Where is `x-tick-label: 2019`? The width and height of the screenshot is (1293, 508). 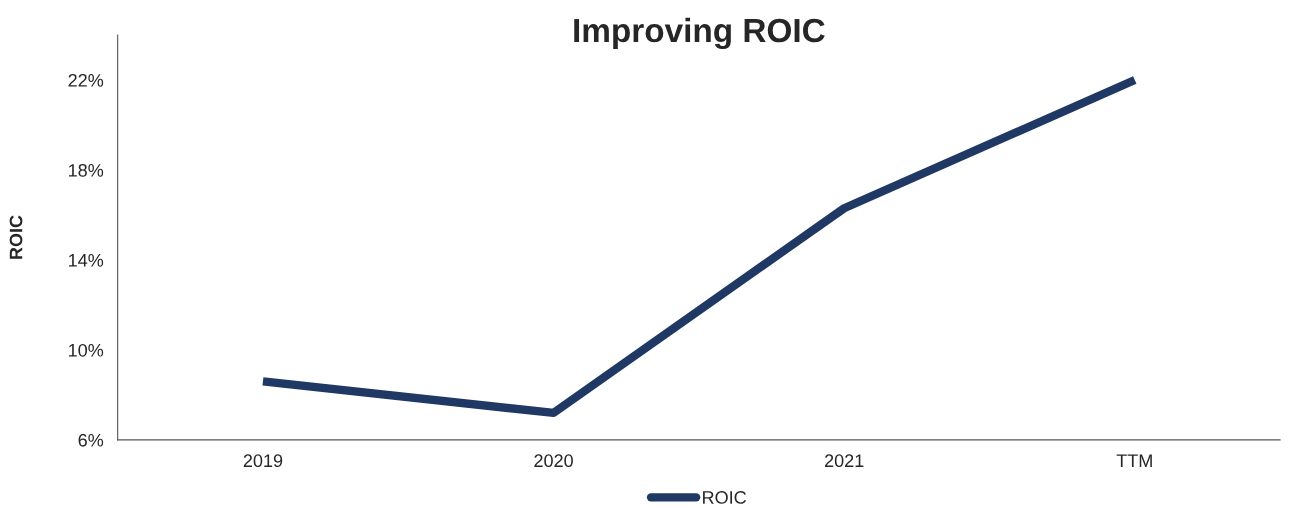
x-tick-label: 2019 is located at coordinates (263, 461).